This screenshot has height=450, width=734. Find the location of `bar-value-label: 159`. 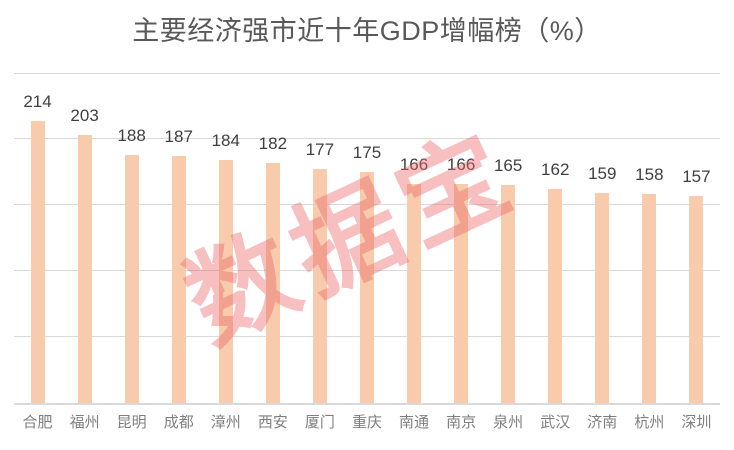

bar-value-label: 159 is located at coordinates (602, 173).